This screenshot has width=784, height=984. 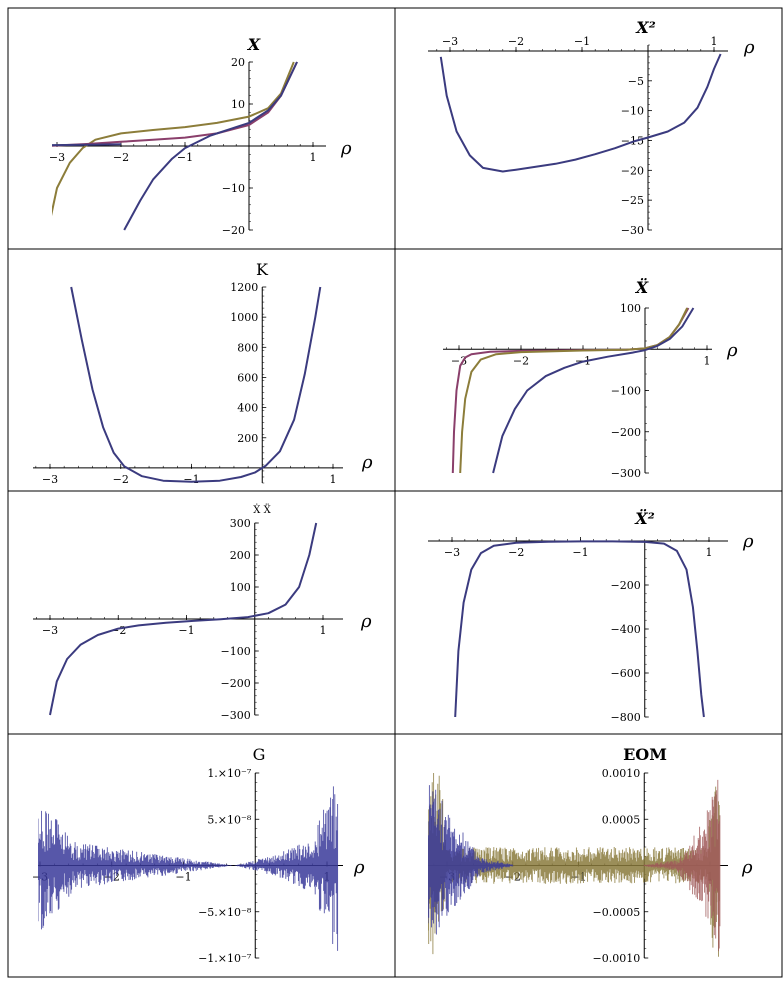 I want to click on chart-panel-6: −3 −2 −1 1 −200 −400 −600 −800 Ẍ² ρ, so click(x=591, y=616).